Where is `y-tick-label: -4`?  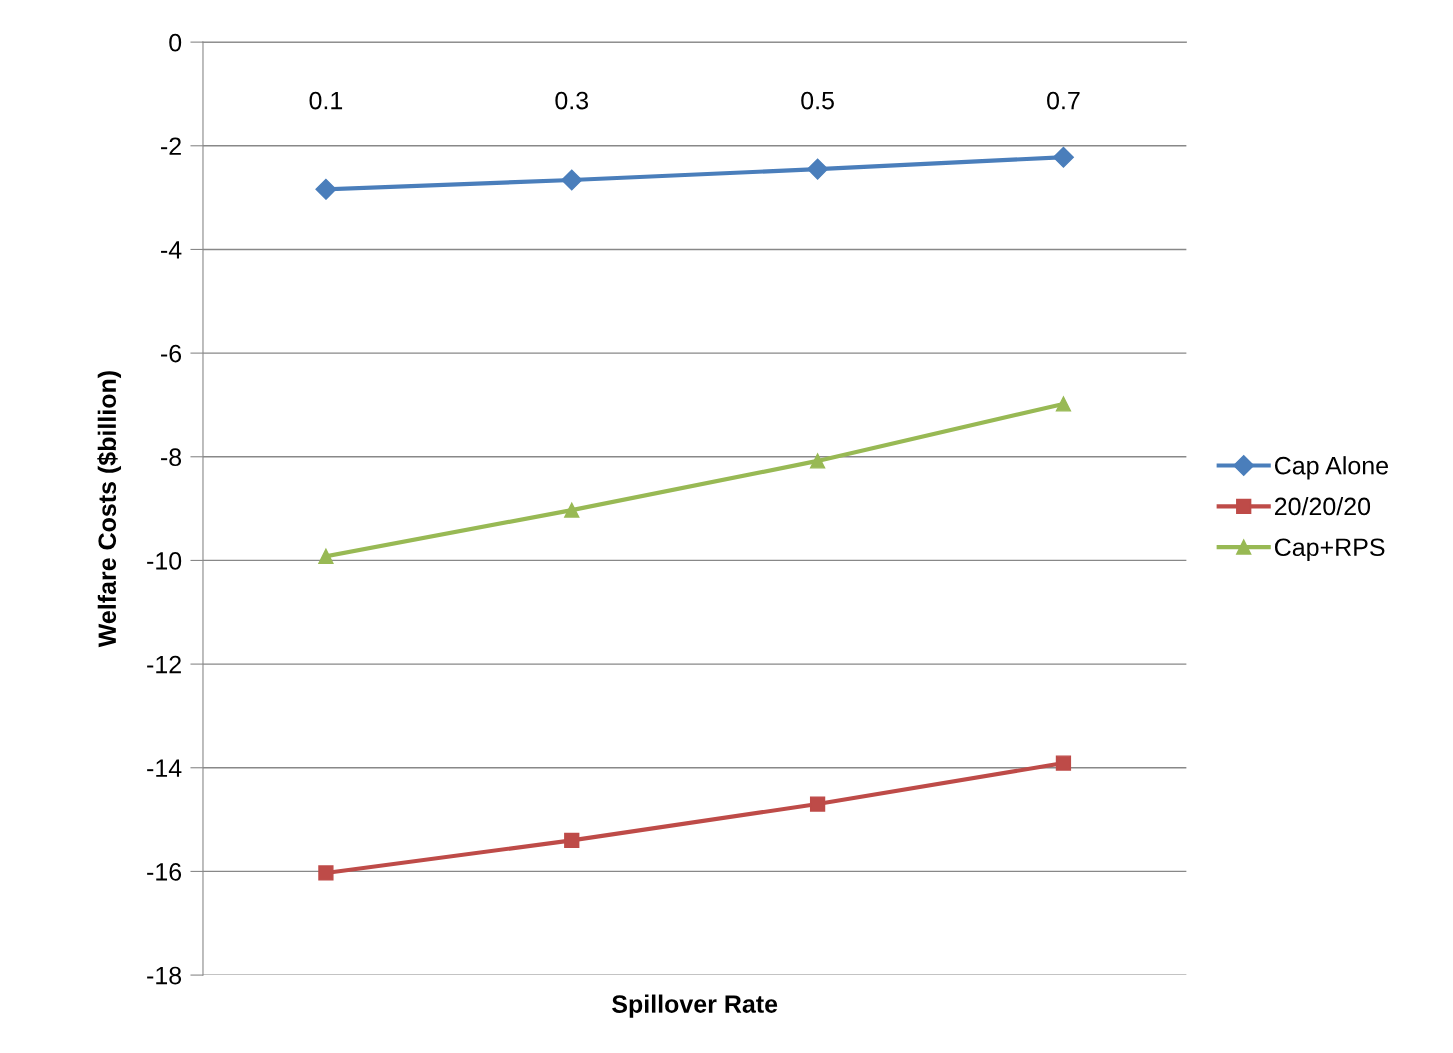 y-tick-label: -4 is located at coordinates (171, 250).